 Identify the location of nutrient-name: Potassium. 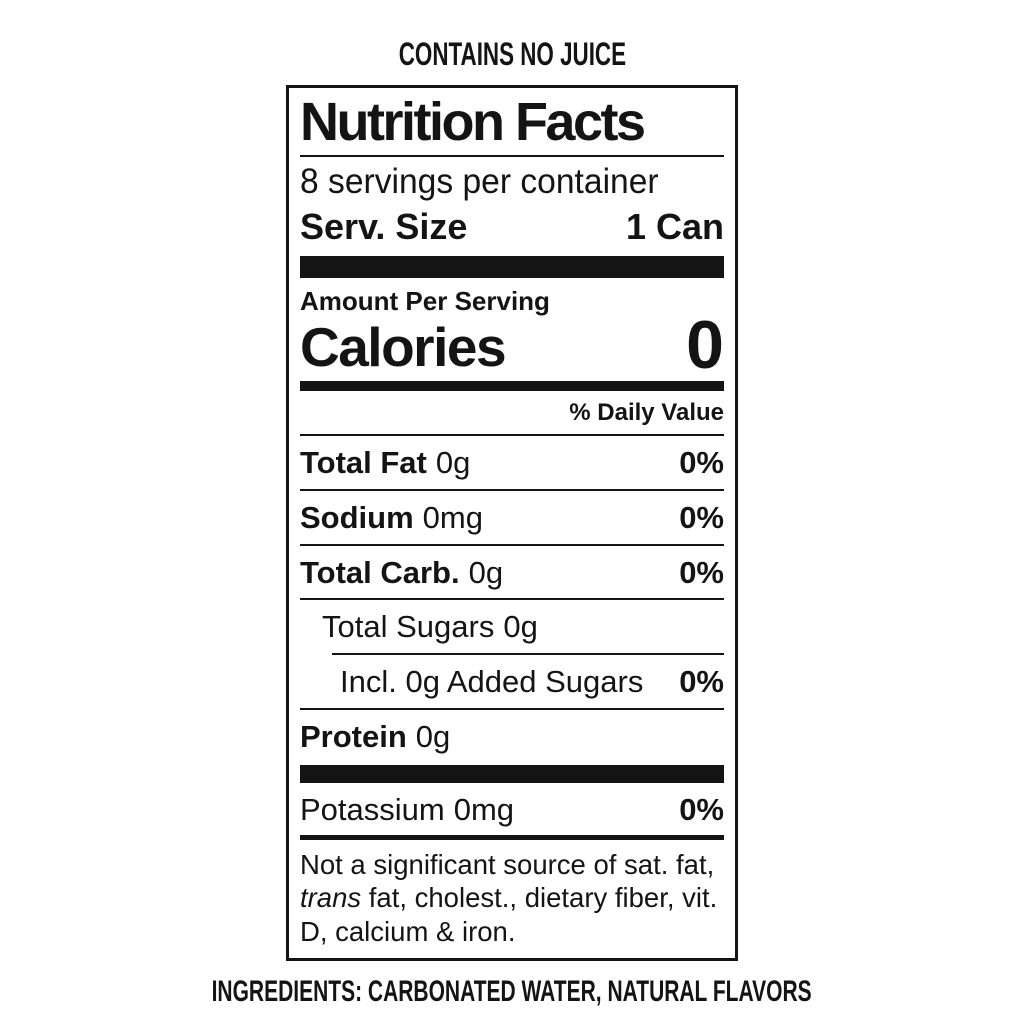
(372, 809).